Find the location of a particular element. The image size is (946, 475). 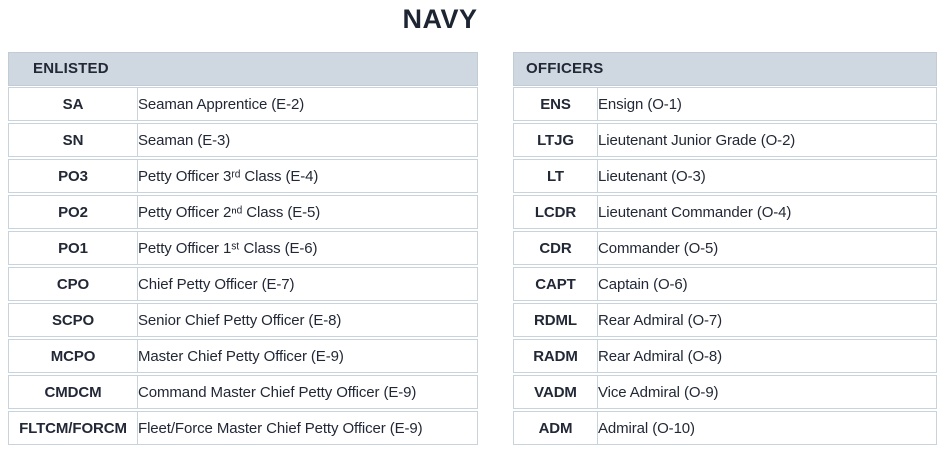

table-row: PO3 Petty Officer 3ʳᵈ Class (E-4) is located at coordinates (243, 176).